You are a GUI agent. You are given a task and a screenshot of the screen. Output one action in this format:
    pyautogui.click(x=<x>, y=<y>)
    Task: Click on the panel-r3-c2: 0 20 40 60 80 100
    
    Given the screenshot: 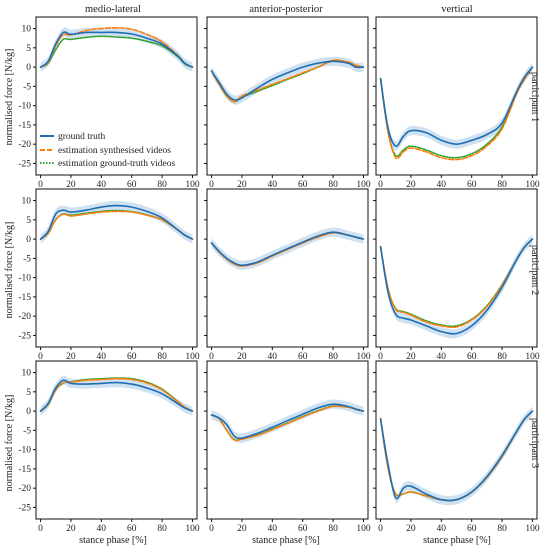 What is the action you would take?
    pyautogui.click(x=287, y=447)
    